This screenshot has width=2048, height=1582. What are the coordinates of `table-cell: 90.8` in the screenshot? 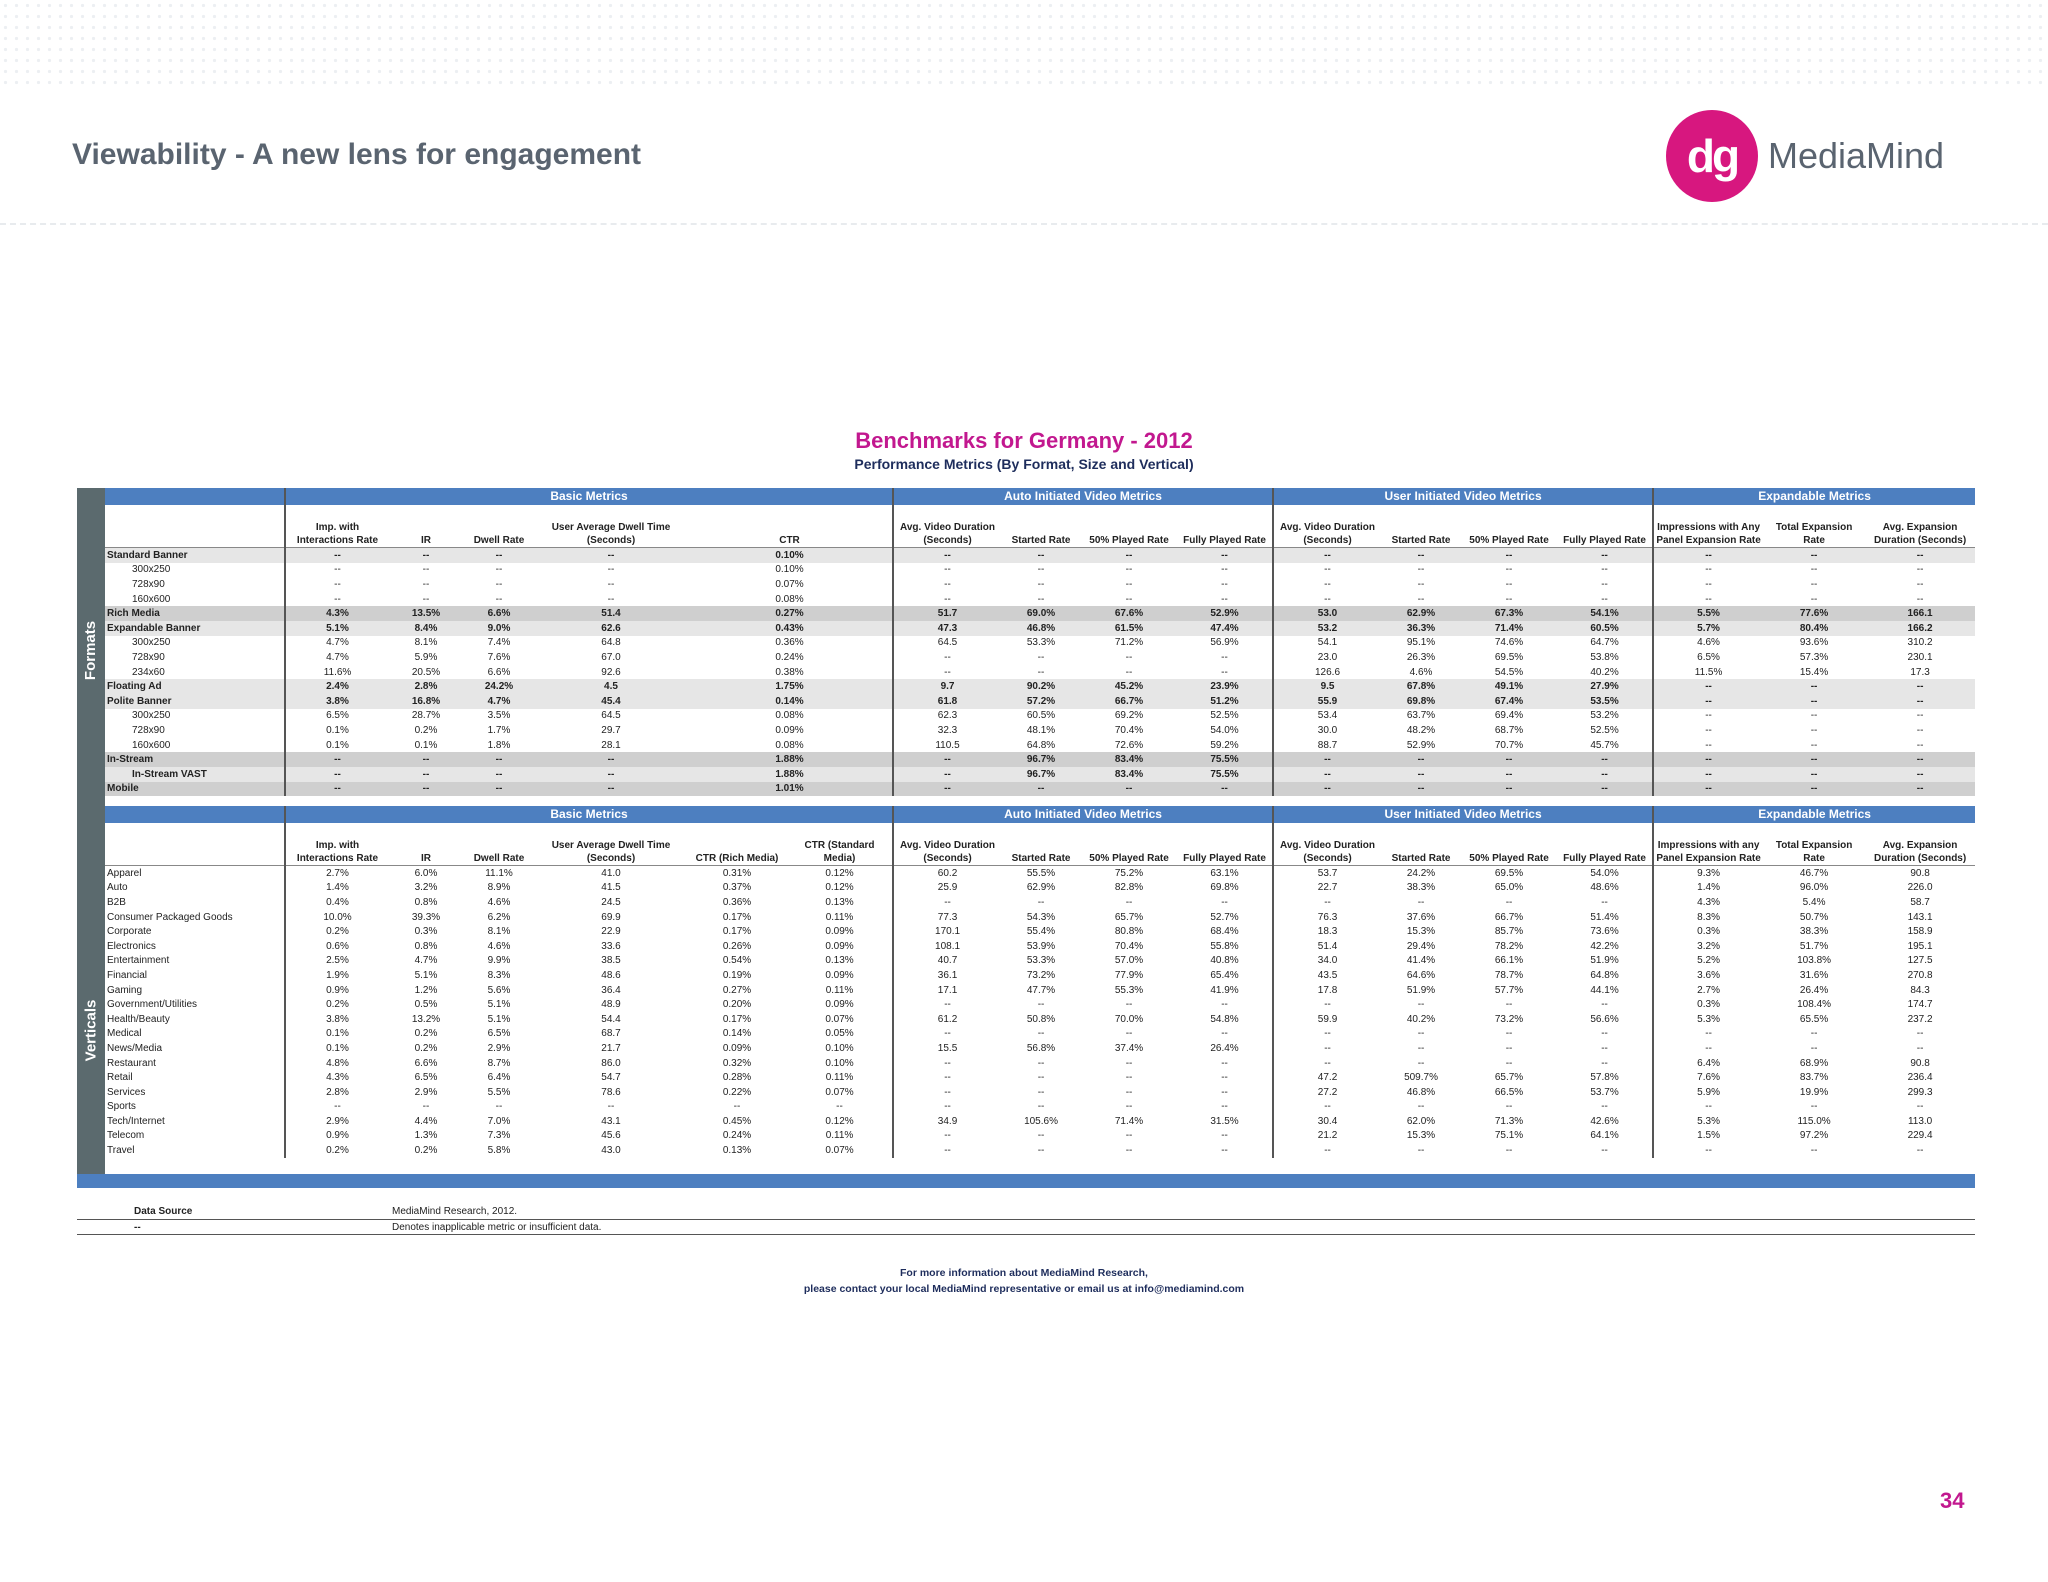 It's located at (1920, 1063).